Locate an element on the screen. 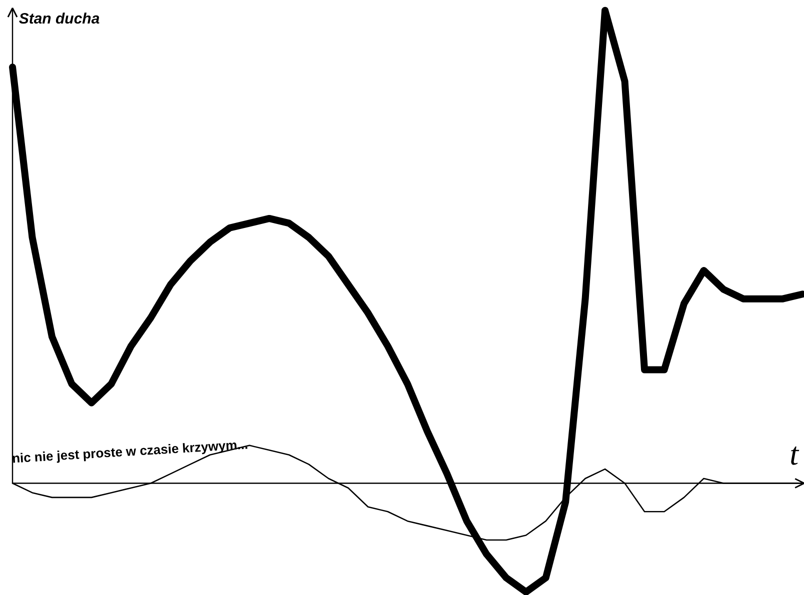  y-axis-title: Stan ducha is located at coordinates (59, 19).